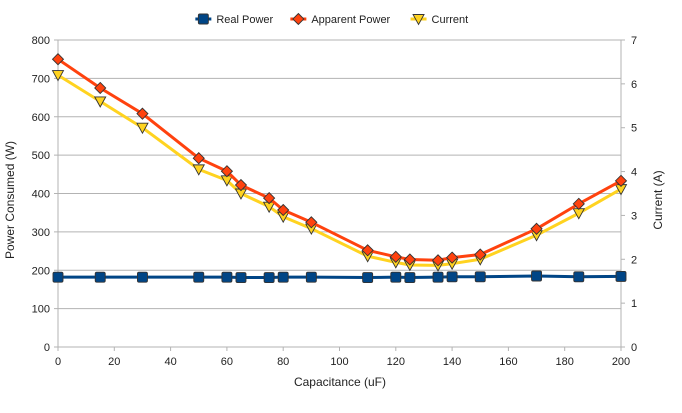  I want to click on series-real-power, so click(339, 276).